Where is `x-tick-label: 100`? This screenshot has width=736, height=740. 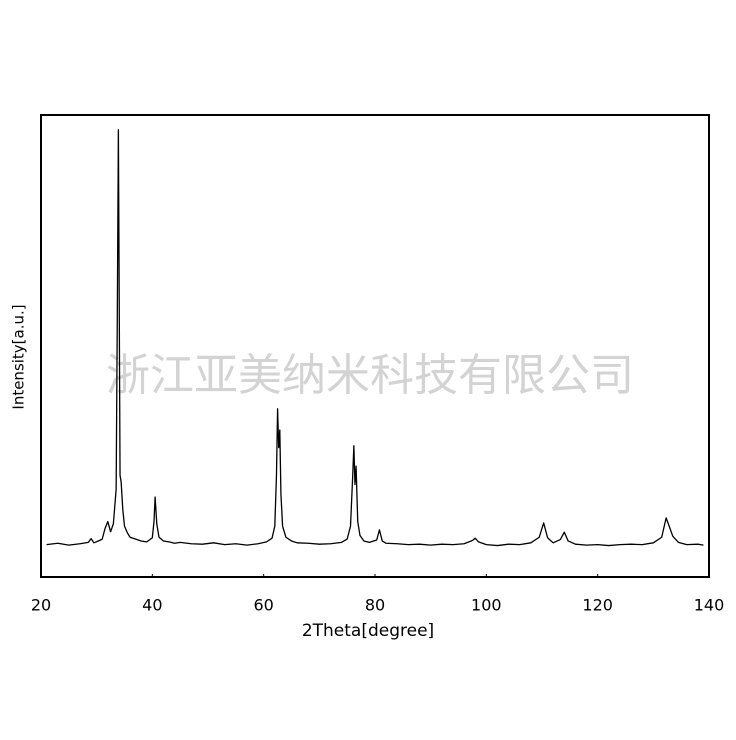
x-tick-label: 100 is located at coordinates (486, 605).